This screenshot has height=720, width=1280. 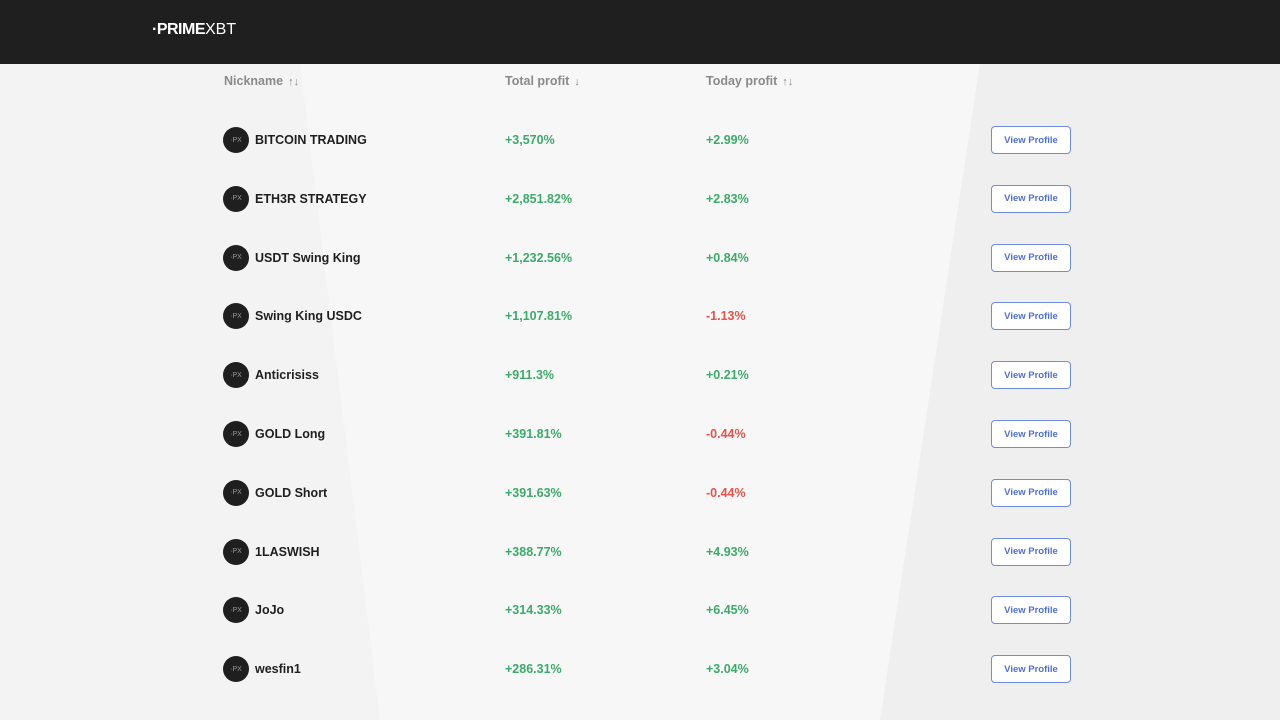 I want to click on top-bar: ·PRIMEXBT, so click(x=640, y=32).